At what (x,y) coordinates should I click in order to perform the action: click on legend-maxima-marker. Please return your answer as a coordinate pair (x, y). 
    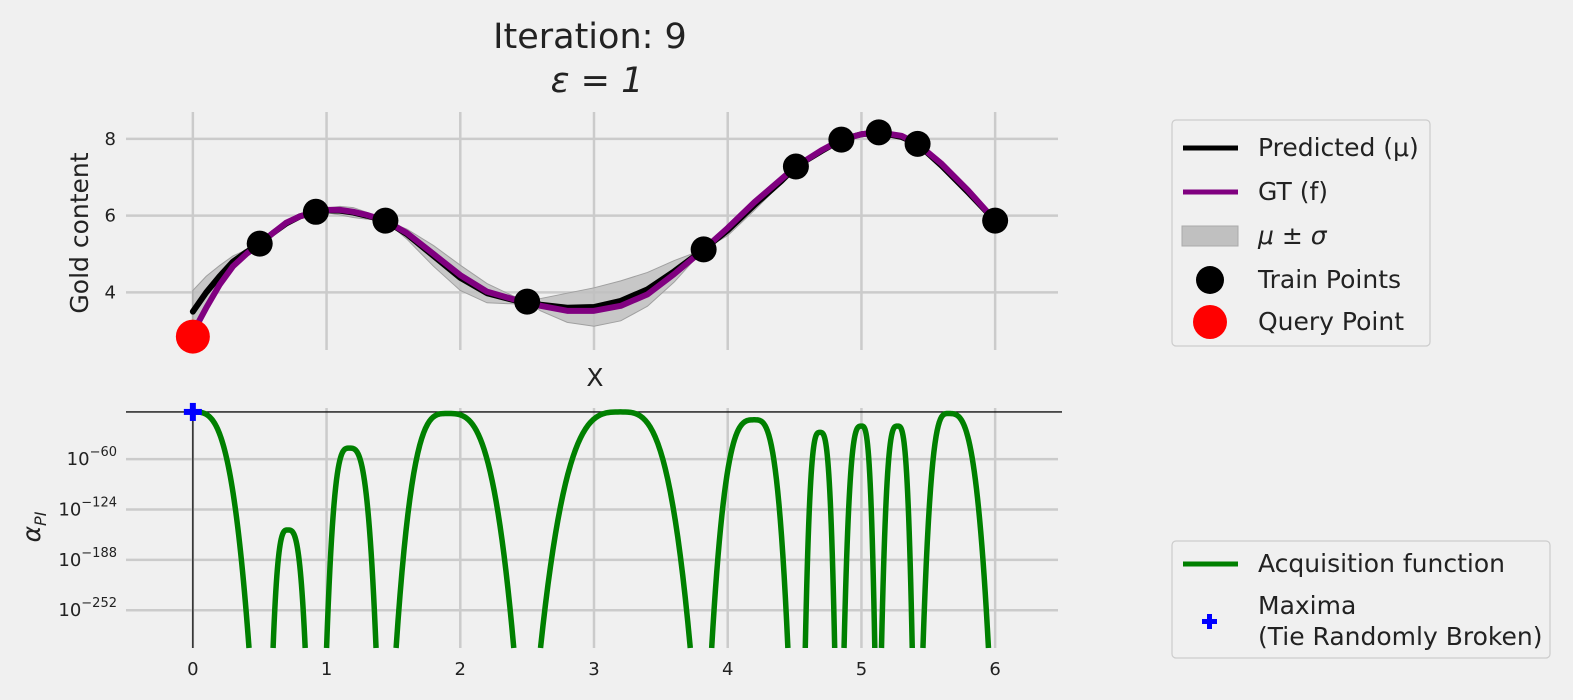
    Looking at the image, I should click on (1209, 621).